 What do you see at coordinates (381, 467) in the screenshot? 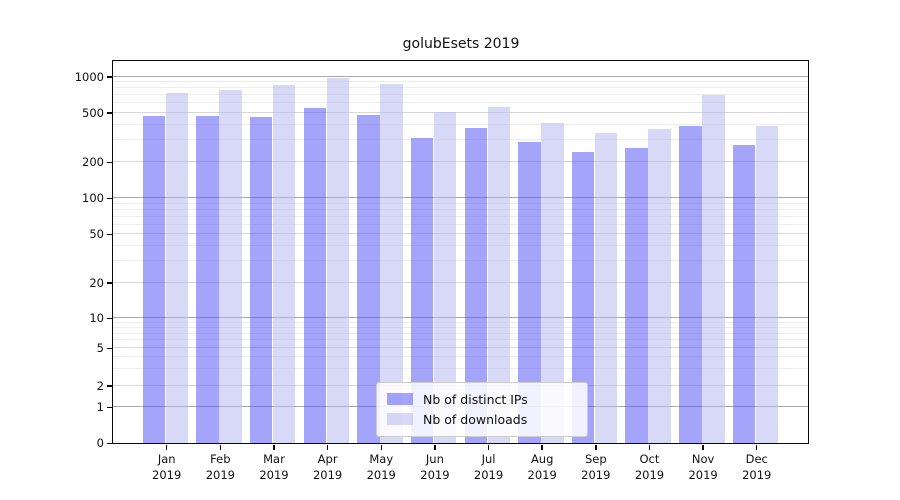
I see `x-tick-label: May 2019` at bounding box center [381, 467].